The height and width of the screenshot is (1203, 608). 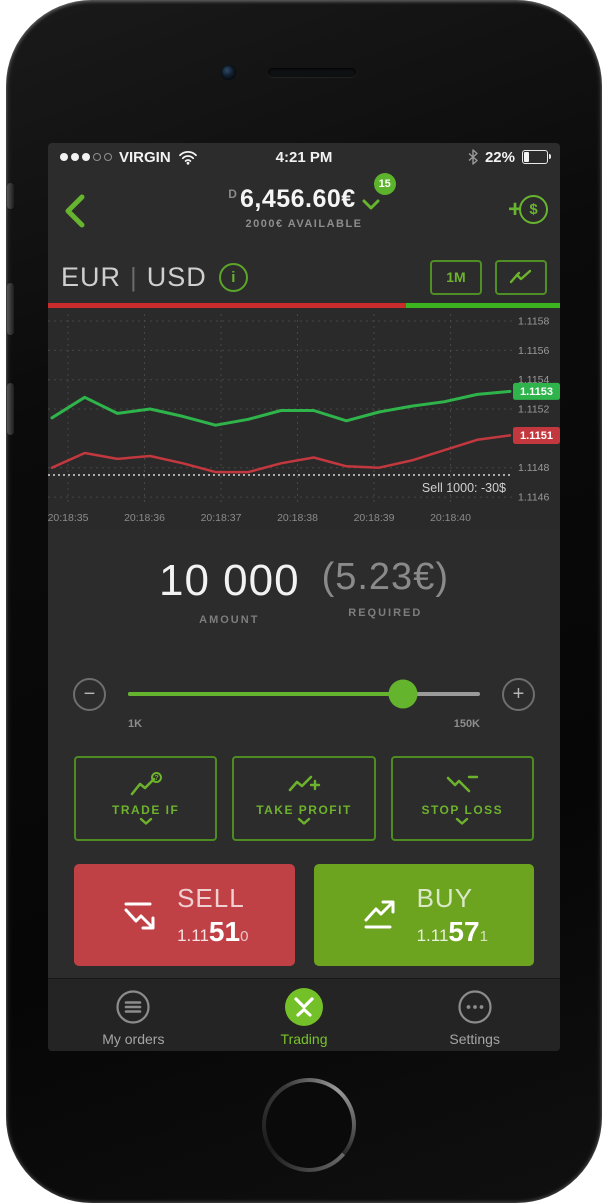 What do you see at coordinates (133, 1038) in the screenshot?
I see `tab-label: My orders` at bounding box center [133, 1038].